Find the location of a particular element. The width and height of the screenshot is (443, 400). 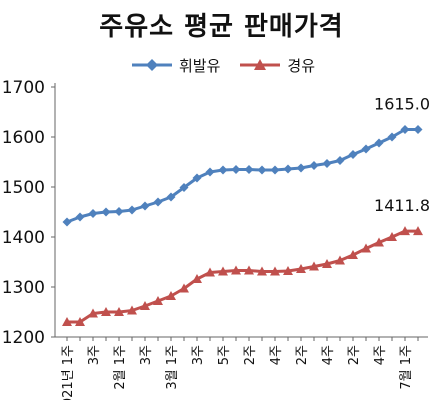

y-tick-label: 1400 is located at coordinates (23, 238).